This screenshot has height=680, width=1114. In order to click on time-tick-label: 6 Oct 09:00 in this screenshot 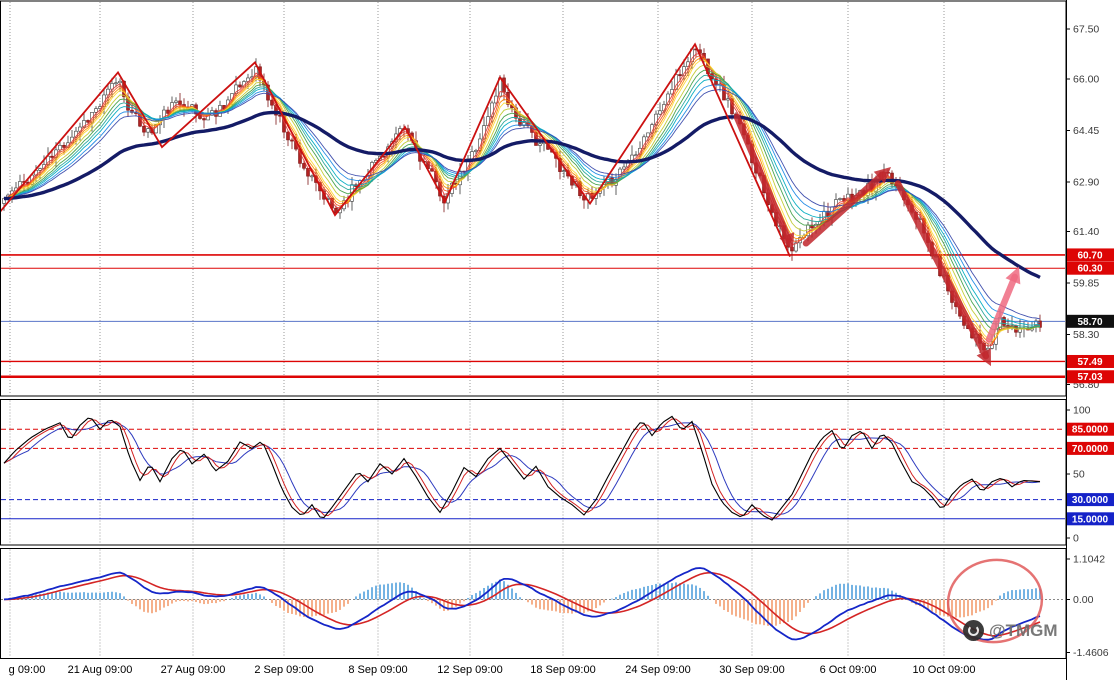, I will do `click(848, 670)`.